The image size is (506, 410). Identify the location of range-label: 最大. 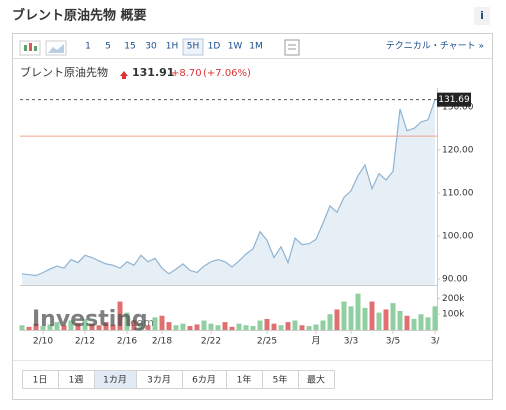
(316, 380).